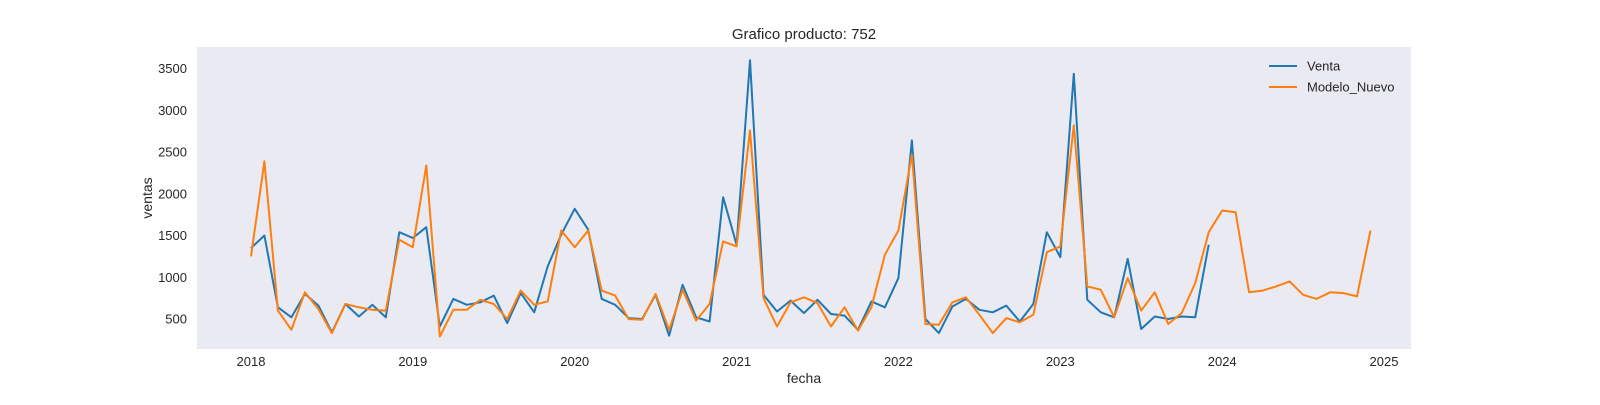 This screenshot has width=1600, height=405. What do you see at coordinates (1324, 66) in the screenshot?
I see `legend-label: Venta` at bounding box center [1324, 66].